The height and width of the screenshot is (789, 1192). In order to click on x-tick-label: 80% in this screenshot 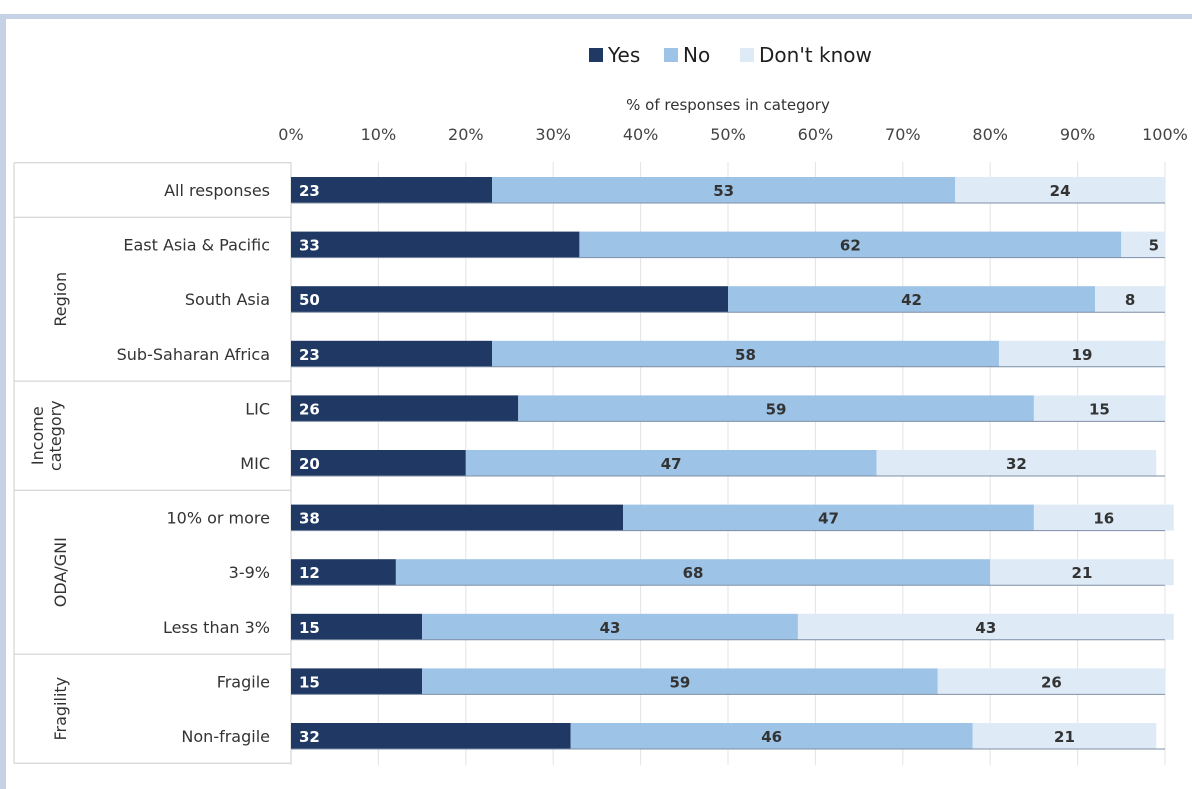, I will do `click(990, 134)`.